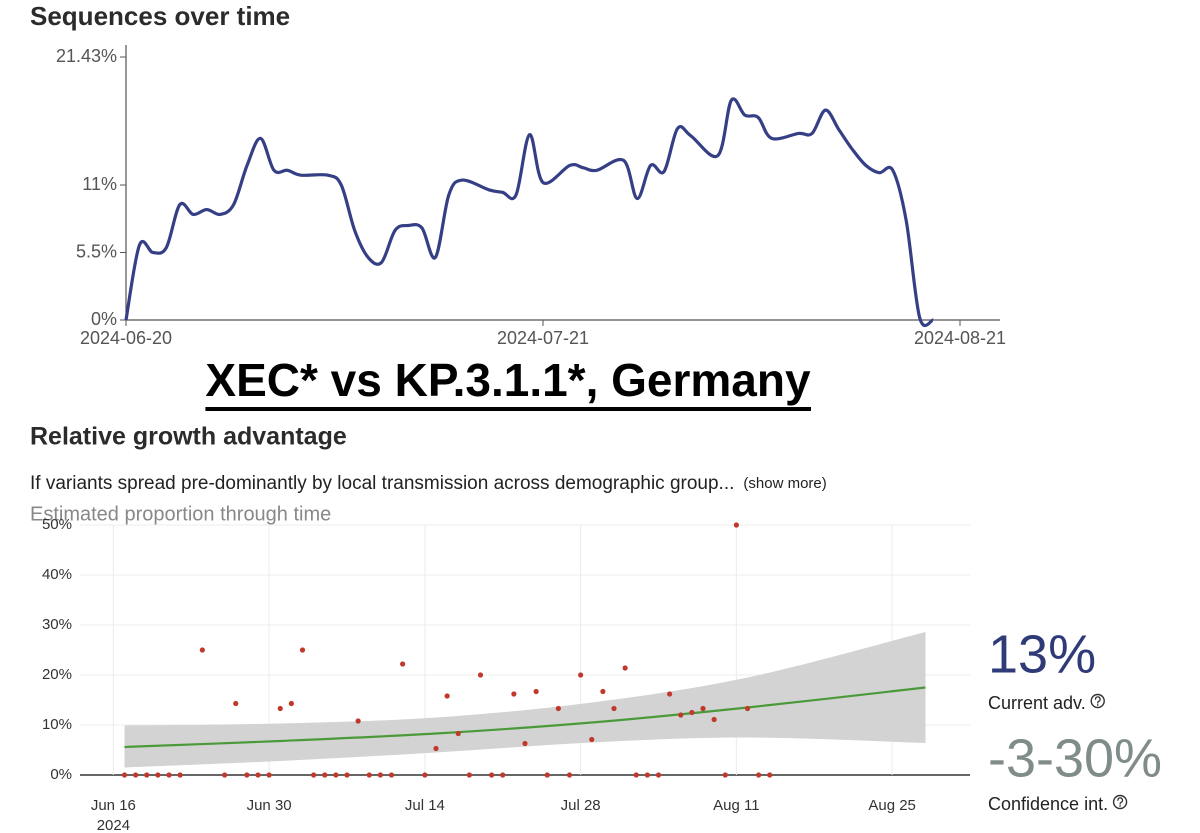 This screenshot has height=833, width=1200. What do you see at coordinates (425, 805) in the screenshot?
I see `x-tick-label: Jul 14` at bounding box center [425, 805].